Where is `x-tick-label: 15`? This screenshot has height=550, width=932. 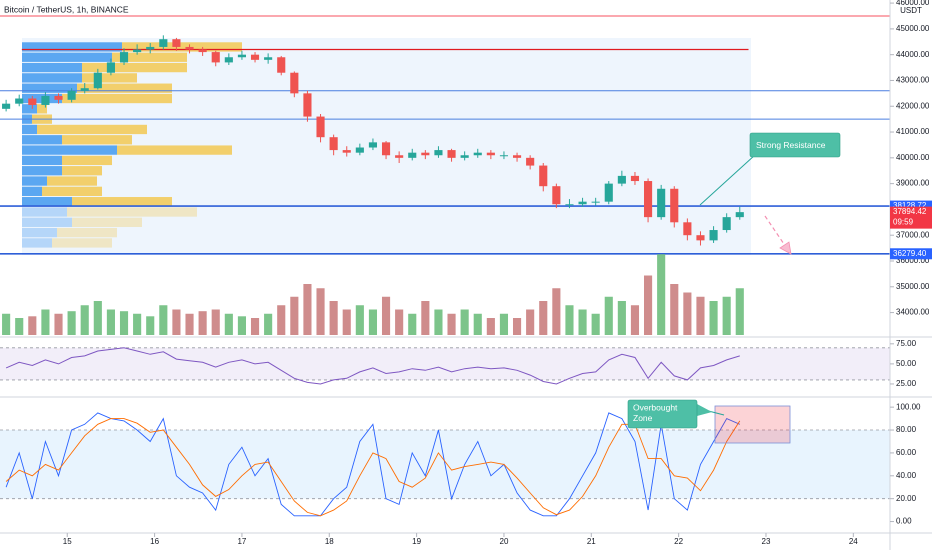 x-tick-label: 15 is located at coordinates (67, 541).